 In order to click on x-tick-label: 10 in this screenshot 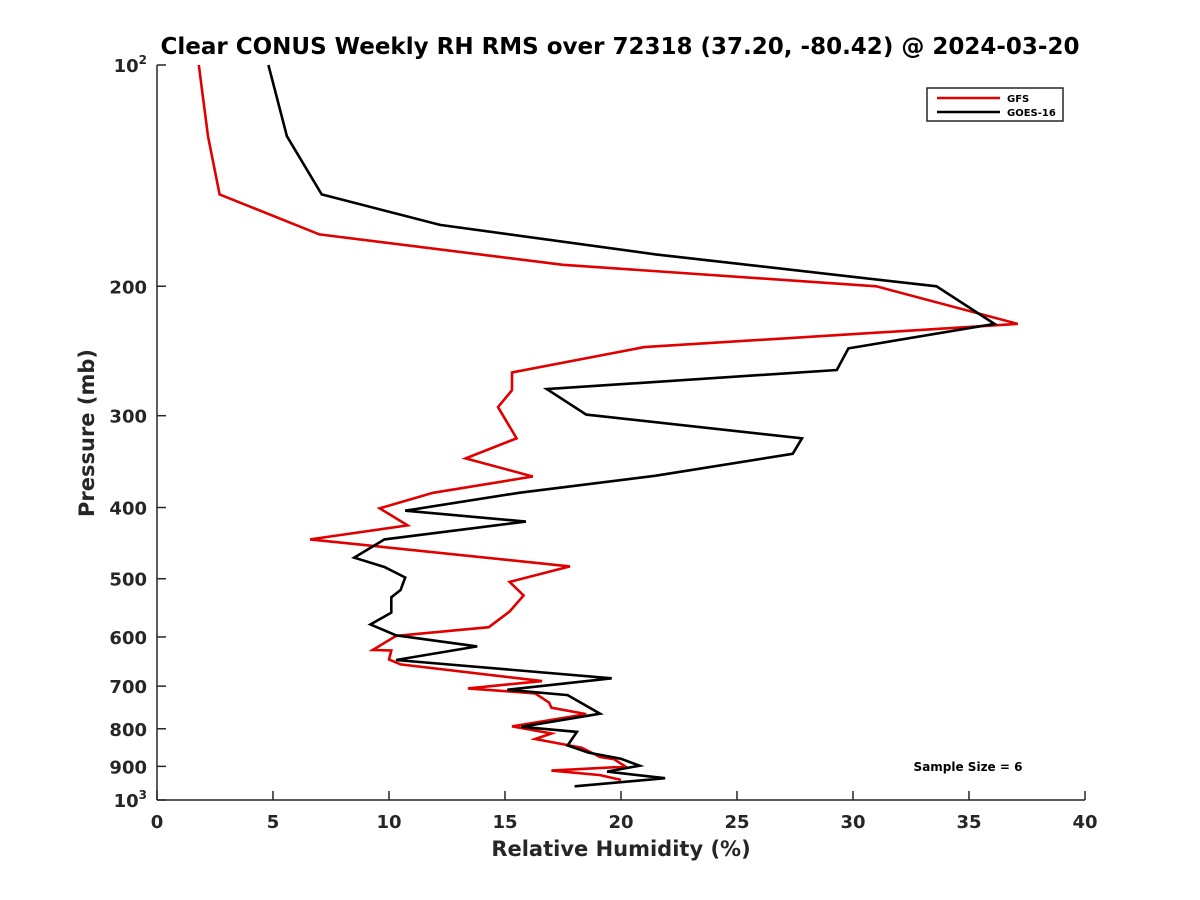, I will do `click(388, 822)`.